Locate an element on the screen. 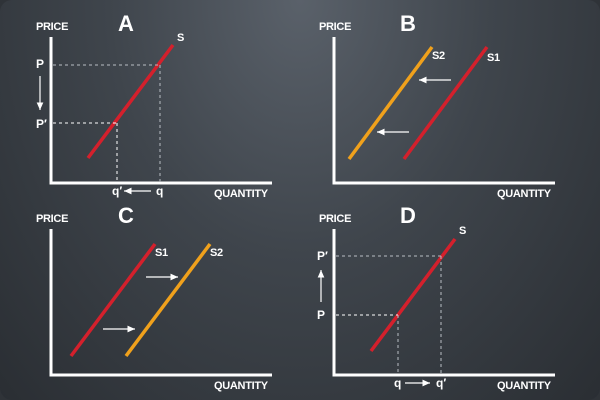  panel-a-label-p-prime: P′ is located at coordinates (41, 124).